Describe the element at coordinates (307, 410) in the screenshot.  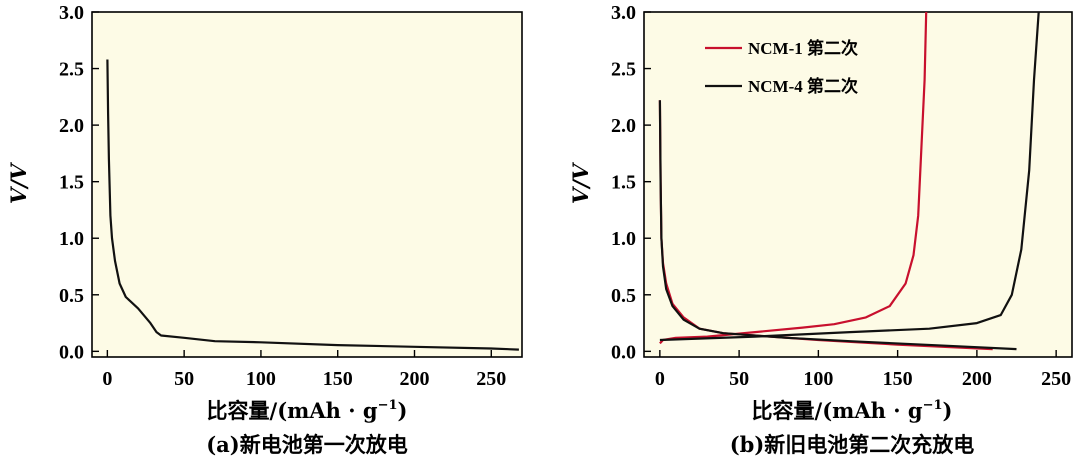
I see `panel-a-x-axis-label: 比容量/(mAh · g−1)` at that location.